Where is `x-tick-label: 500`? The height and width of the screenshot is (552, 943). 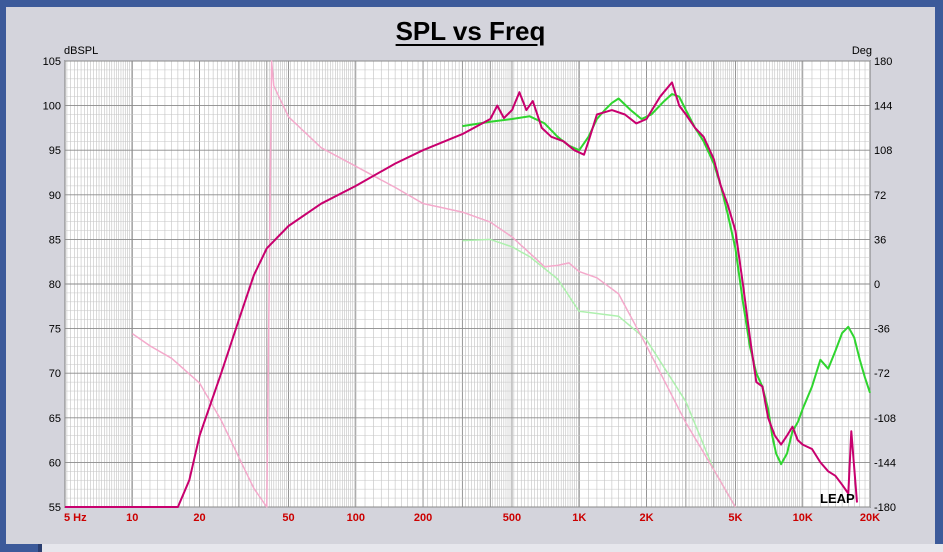 x-tick-label: 500 is located at coordinates (512, 518).